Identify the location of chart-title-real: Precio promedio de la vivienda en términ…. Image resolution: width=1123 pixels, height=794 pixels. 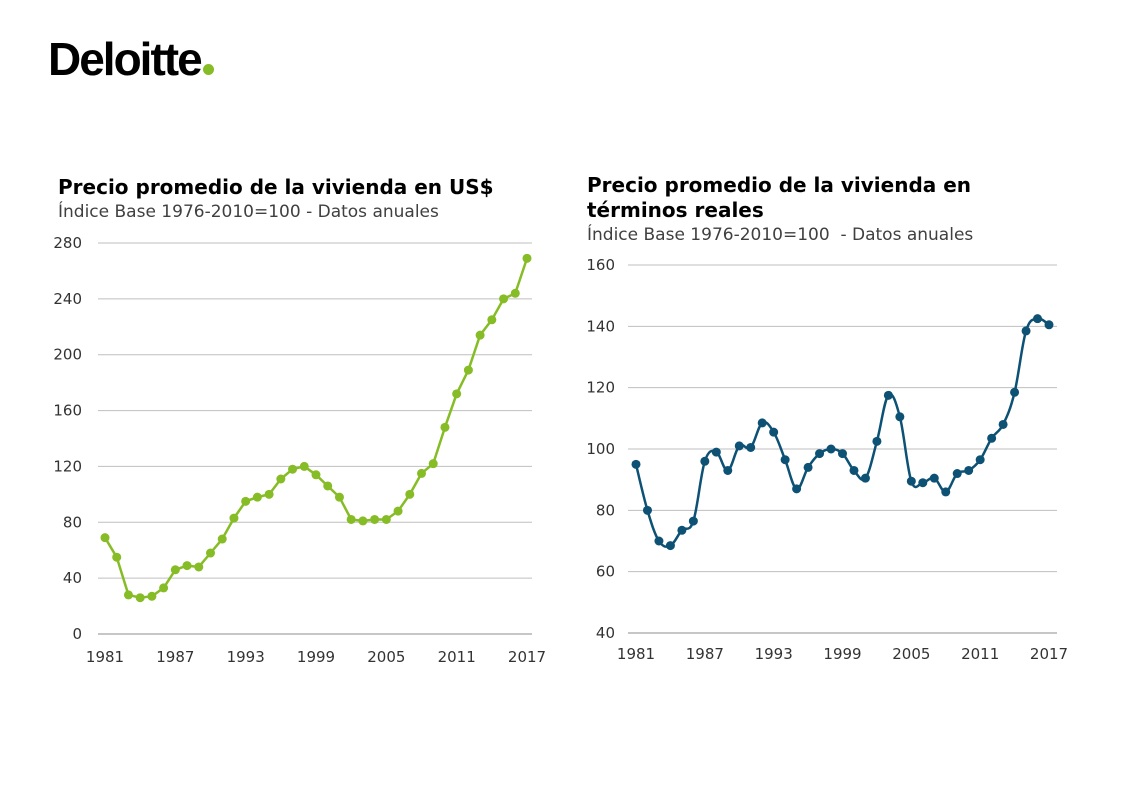
(779, 197).